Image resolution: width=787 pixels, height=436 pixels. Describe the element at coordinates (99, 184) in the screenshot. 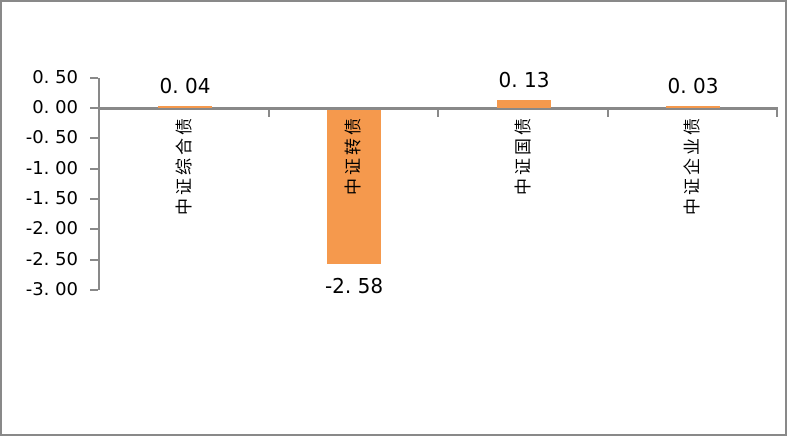

I see `y-axis-line` at that location.